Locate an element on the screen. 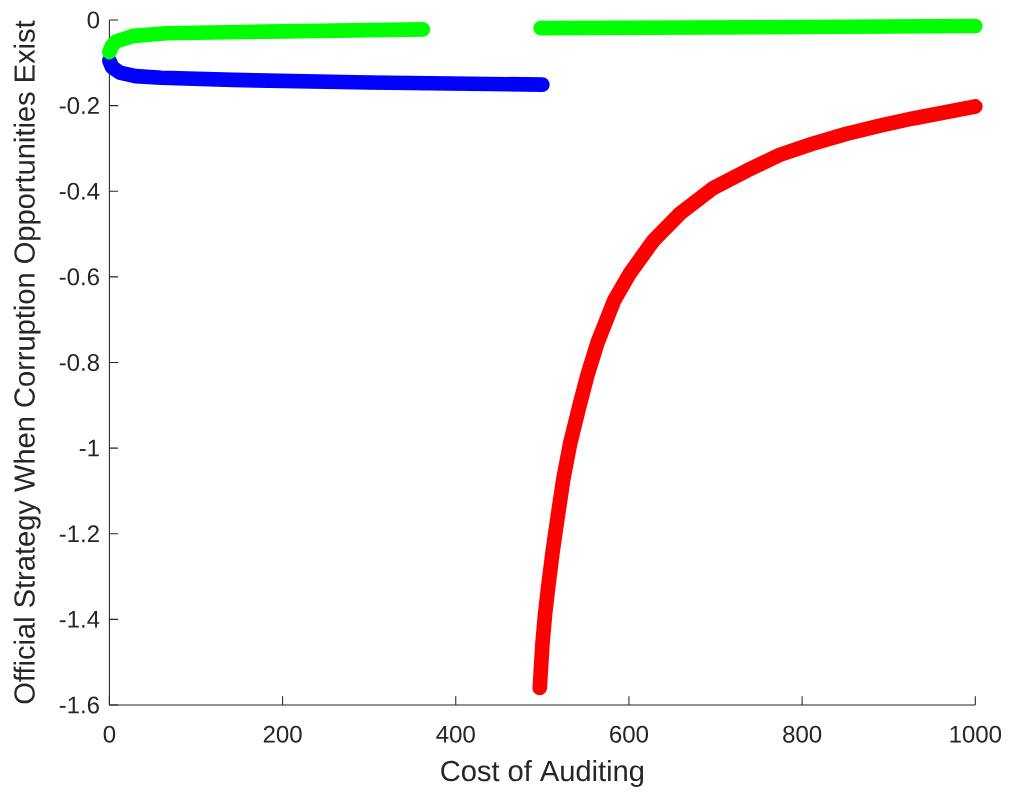 The width and height of the screenshot is (1013, 795). x-tick-label: 200 is located at coordinates (282, 734).